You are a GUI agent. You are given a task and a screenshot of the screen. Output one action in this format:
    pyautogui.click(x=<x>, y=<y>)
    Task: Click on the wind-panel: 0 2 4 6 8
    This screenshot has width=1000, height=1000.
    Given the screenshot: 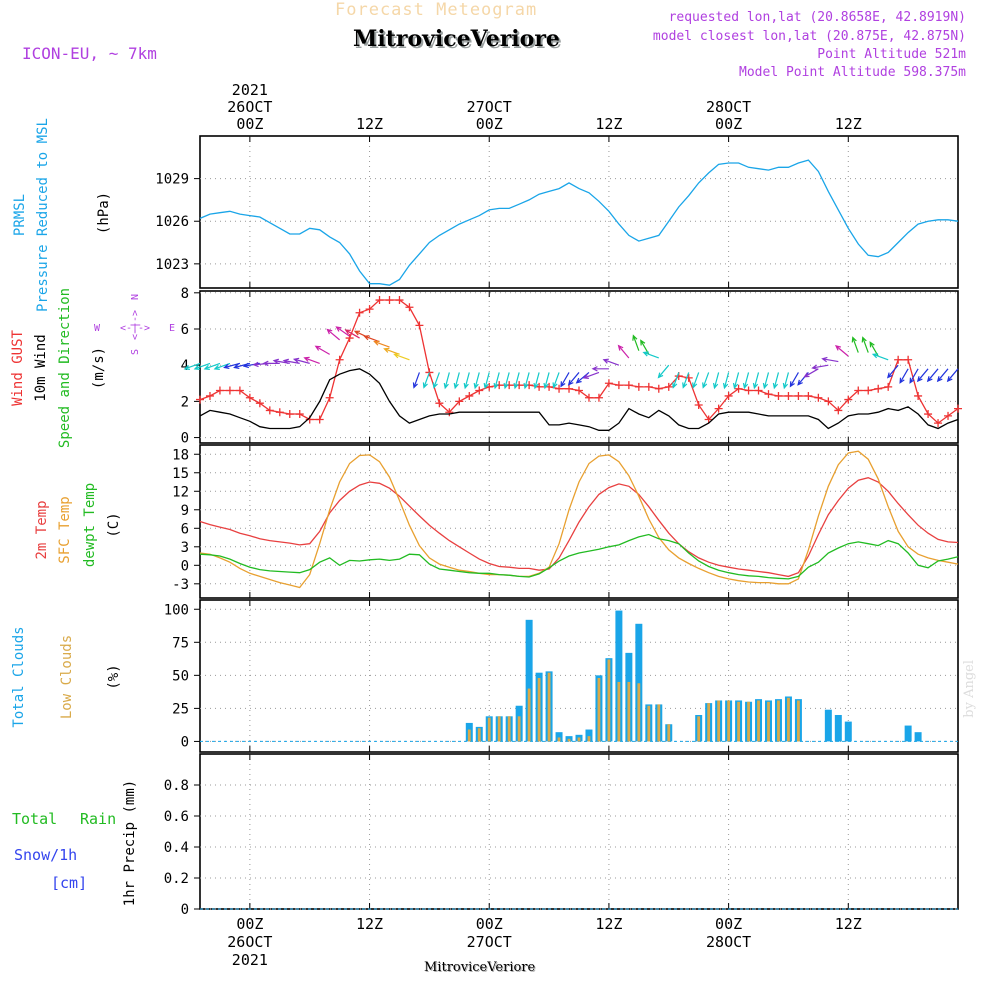 What is the action you would take?
    pyautogui.click(x=571, y=366)
    